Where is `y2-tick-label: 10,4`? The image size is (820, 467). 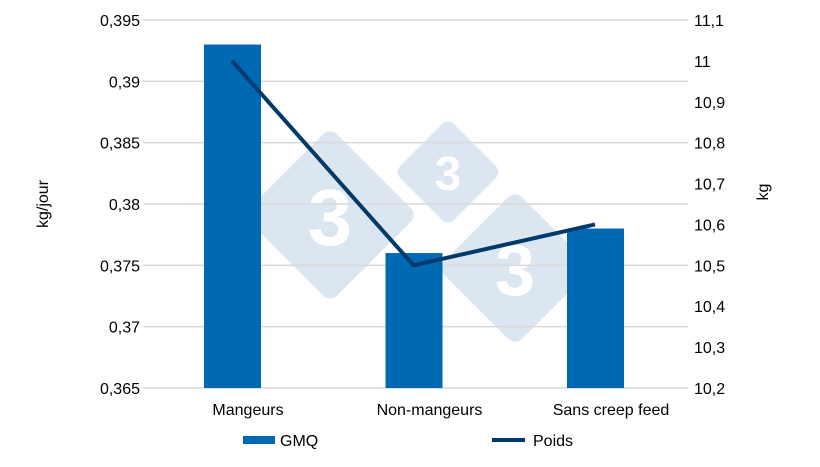
y2-tick-label: 10,4 is located at coordinates (709, 307).